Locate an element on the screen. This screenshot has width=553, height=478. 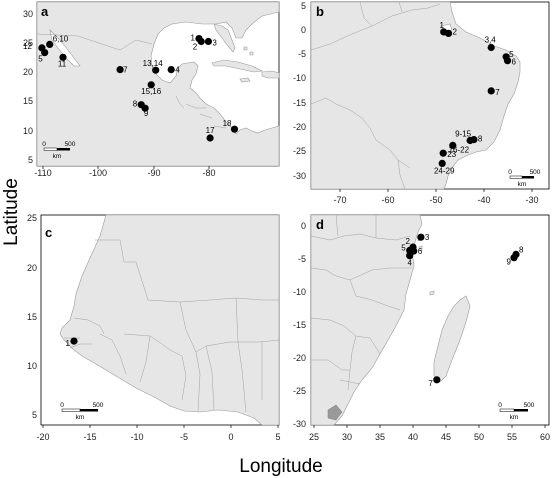
panel-b-label: b is located at coordinates (320, 11).